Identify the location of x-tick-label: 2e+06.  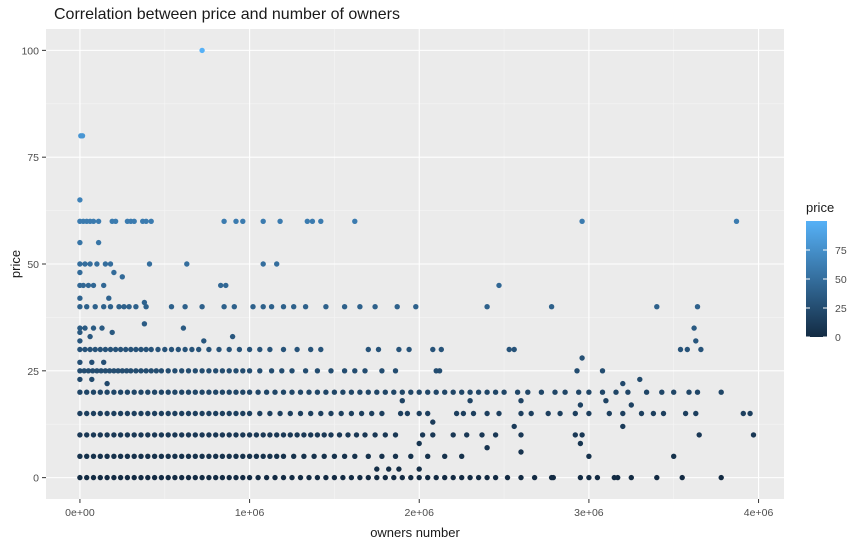
(419, 513).